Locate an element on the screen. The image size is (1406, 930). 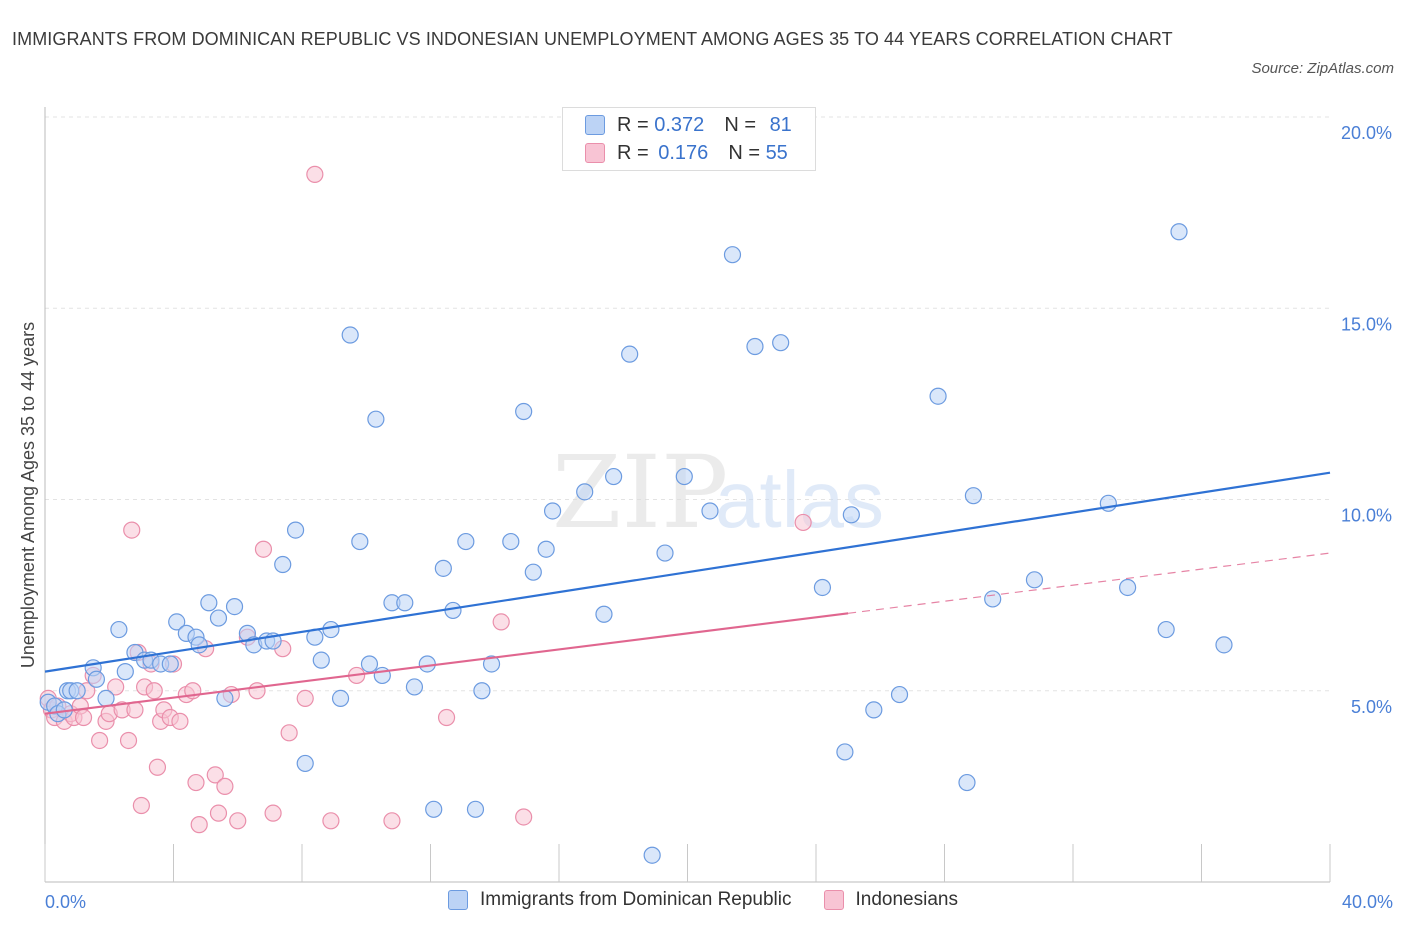
legend-item-indonesians: Indonesians is located at coordinates (890, 900).